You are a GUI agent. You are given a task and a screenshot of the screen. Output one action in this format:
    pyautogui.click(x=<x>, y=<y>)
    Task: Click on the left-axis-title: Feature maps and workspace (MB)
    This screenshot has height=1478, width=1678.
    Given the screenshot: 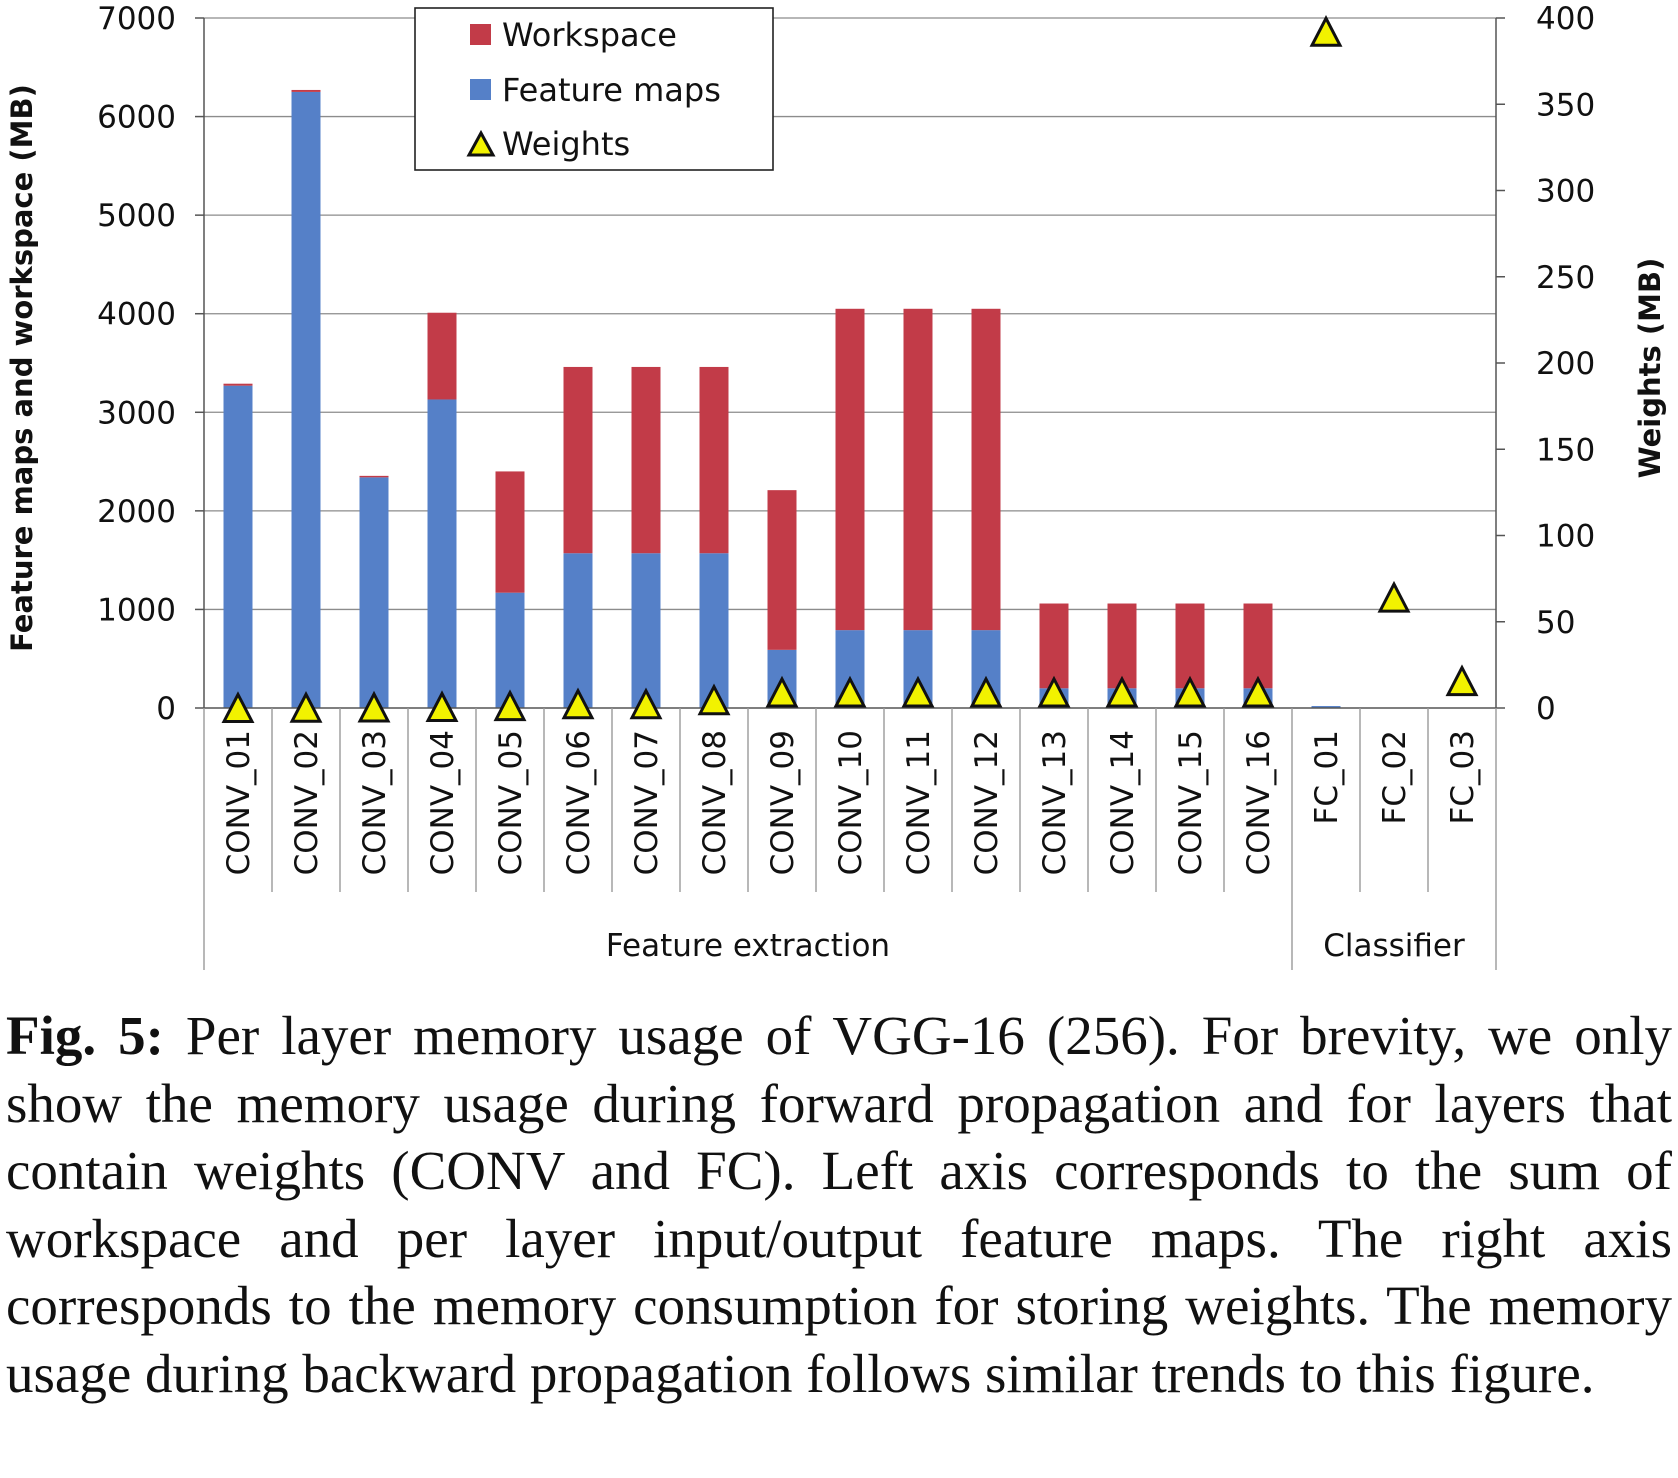 What is the action you would take?
    pyautogui.click(x=22, y=368)
    